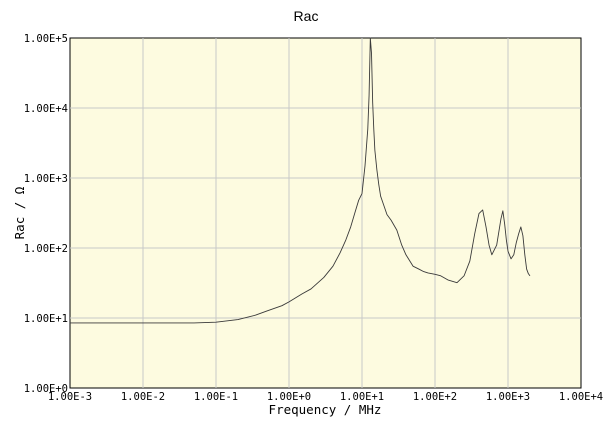 The height and width of the screenshot is (426, 612). I want to click on x-tick-label: 1.00E+2, so click(435, 397).